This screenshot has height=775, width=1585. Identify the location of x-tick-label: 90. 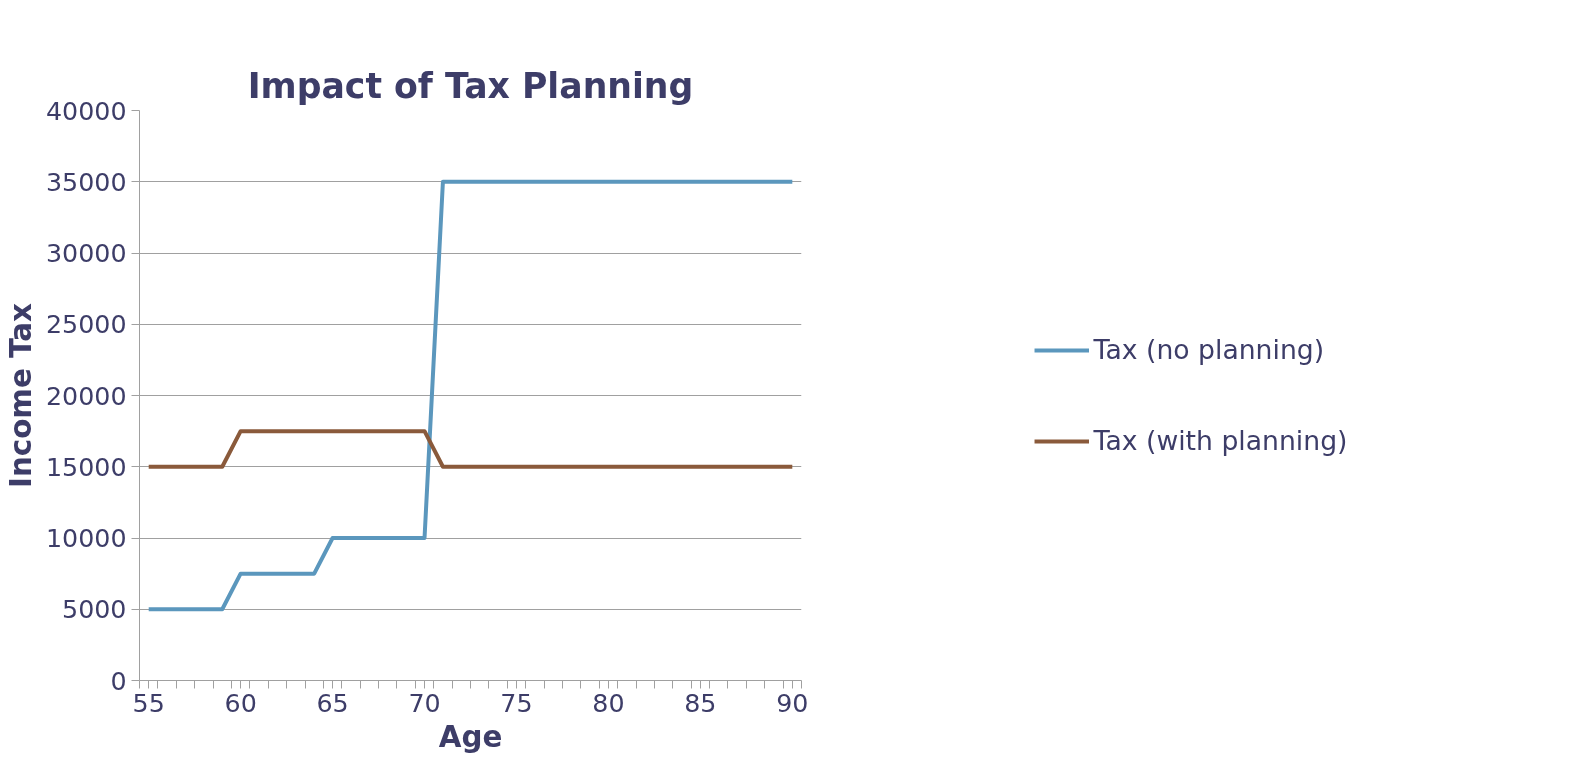
(792, 702).